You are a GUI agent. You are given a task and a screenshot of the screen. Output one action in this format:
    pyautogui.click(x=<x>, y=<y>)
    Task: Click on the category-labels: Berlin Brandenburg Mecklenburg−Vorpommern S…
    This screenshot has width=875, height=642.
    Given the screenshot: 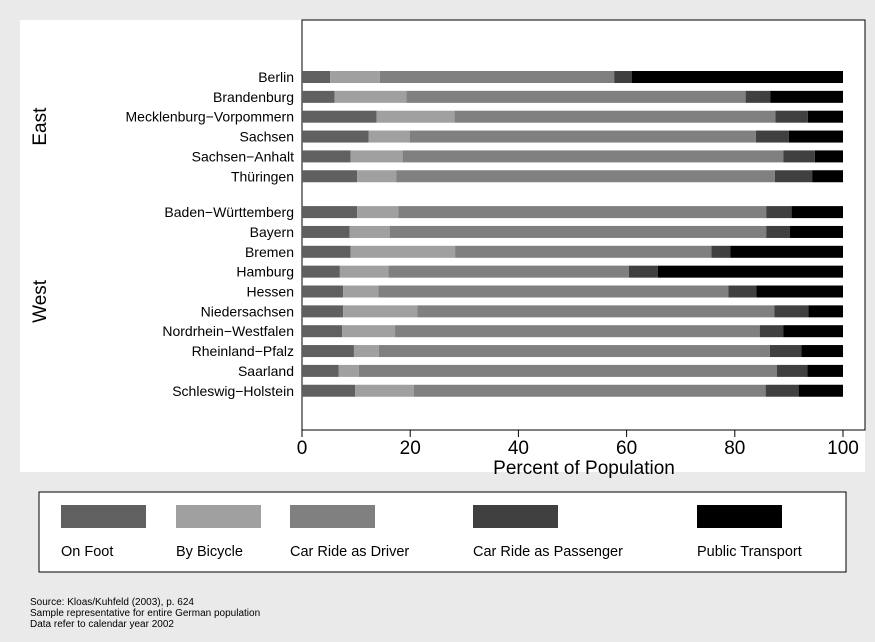 What is the action you would take?
    pyautogui.click(x=210, y=234)
    